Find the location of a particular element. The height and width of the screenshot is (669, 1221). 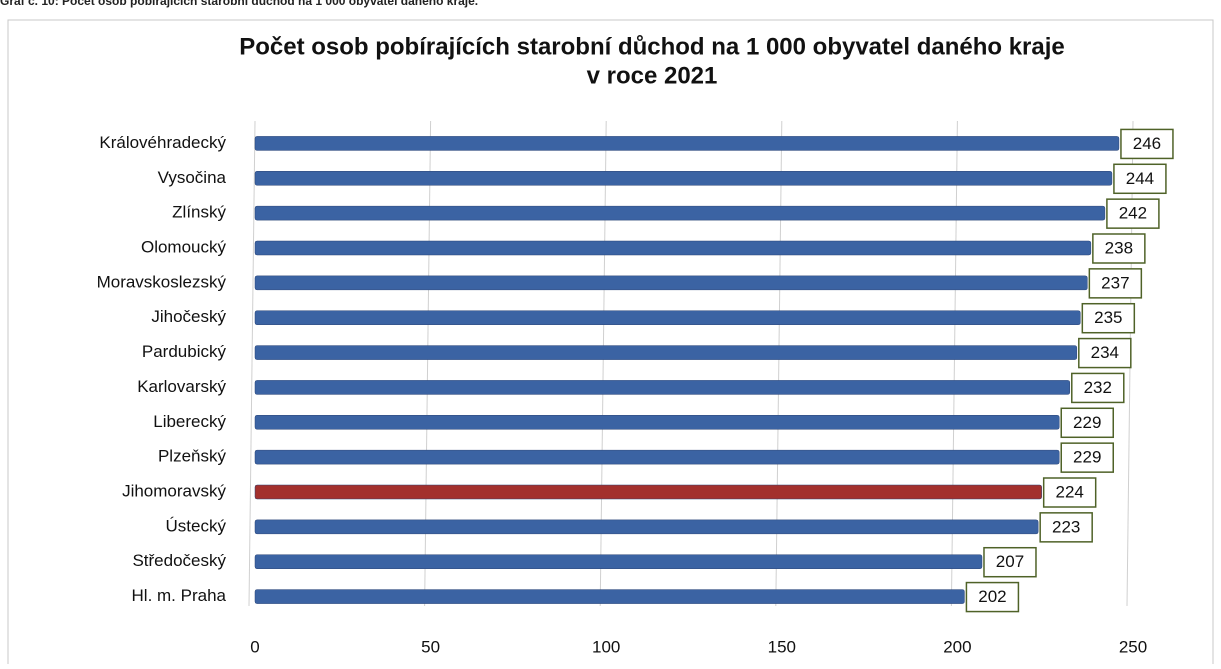

y-tick-label: Středočeský is located at coordinates (179, 560).